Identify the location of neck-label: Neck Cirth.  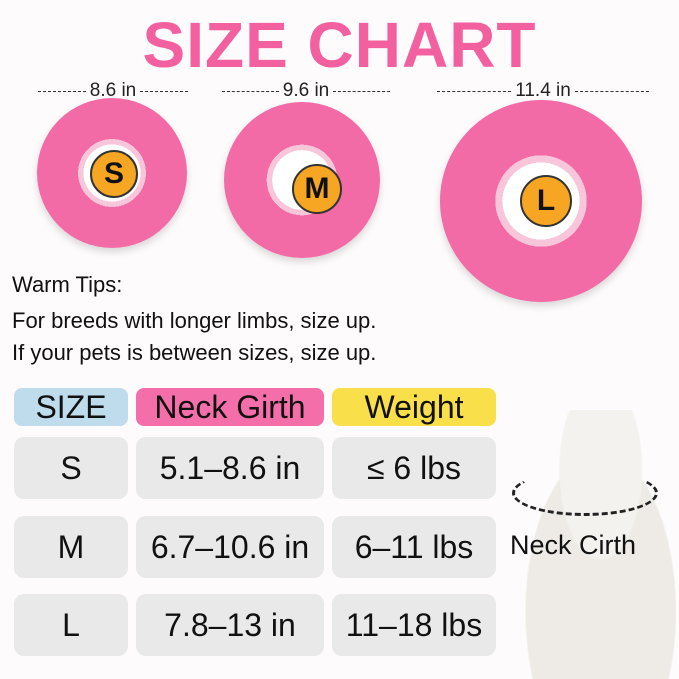
(573, 545).